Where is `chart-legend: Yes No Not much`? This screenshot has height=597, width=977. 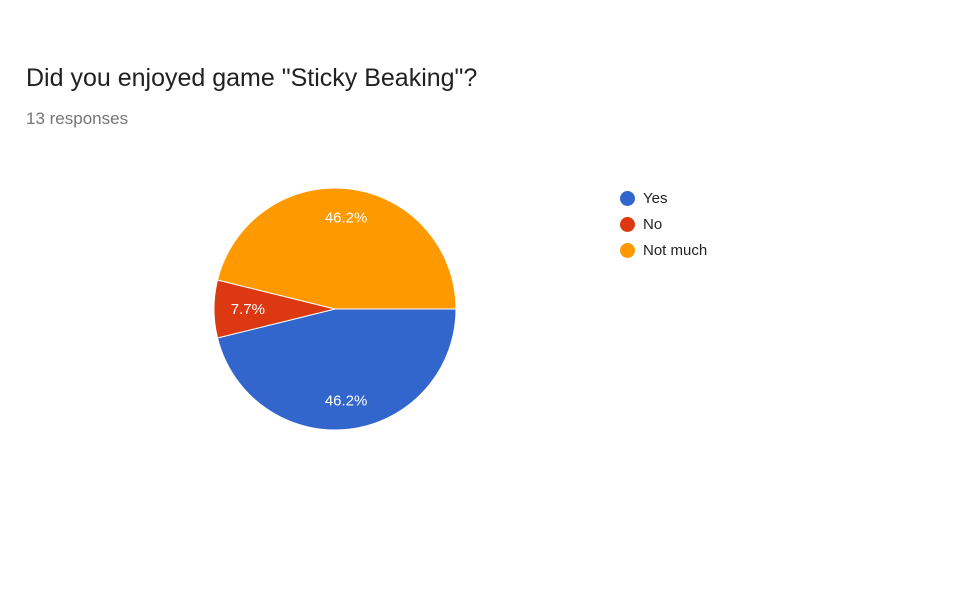
chart-legend: Yes No Not much is located at coordinates (663, 224).